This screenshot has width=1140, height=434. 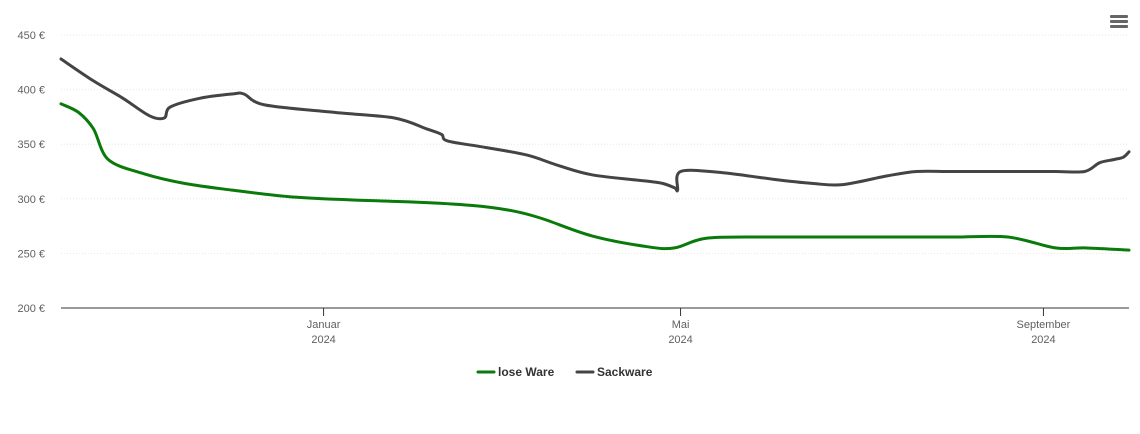 What do you see at coordinates (324, 325) in the screenshot?
I see `x-tick-label: Januar` at bounding box center [324, 325].